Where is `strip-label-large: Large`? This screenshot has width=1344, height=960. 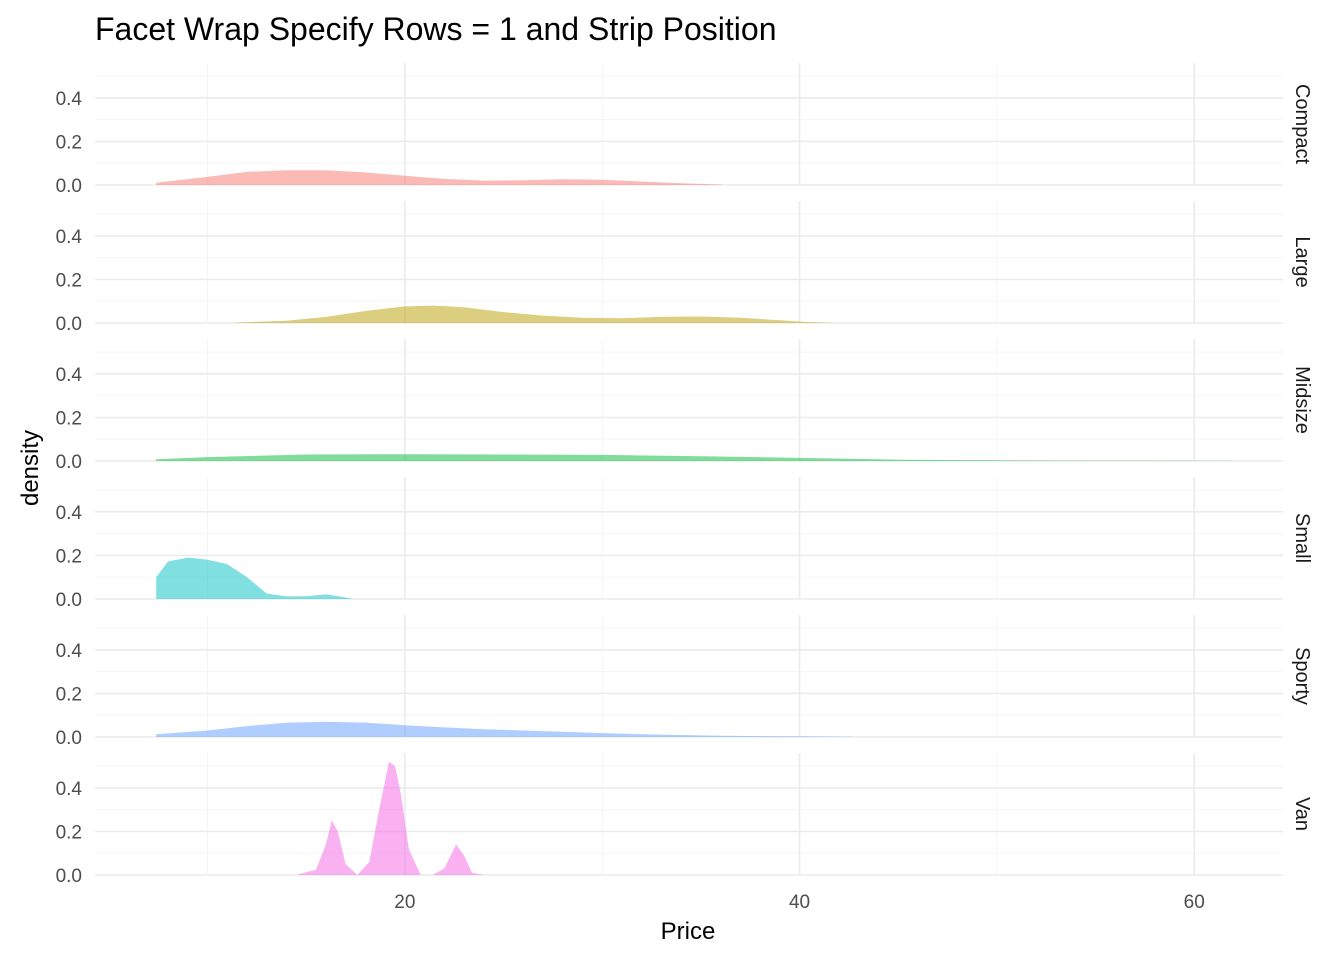
strip-label-large: Large is located at coordinates (1302, 261).